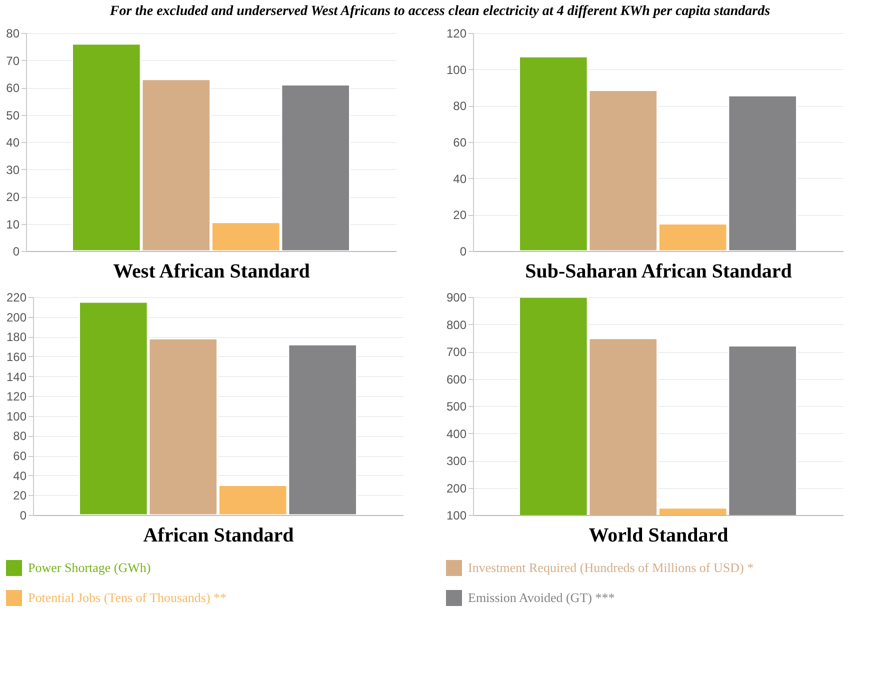  I want to click on y-tick-label: 220, so click(16, 297).